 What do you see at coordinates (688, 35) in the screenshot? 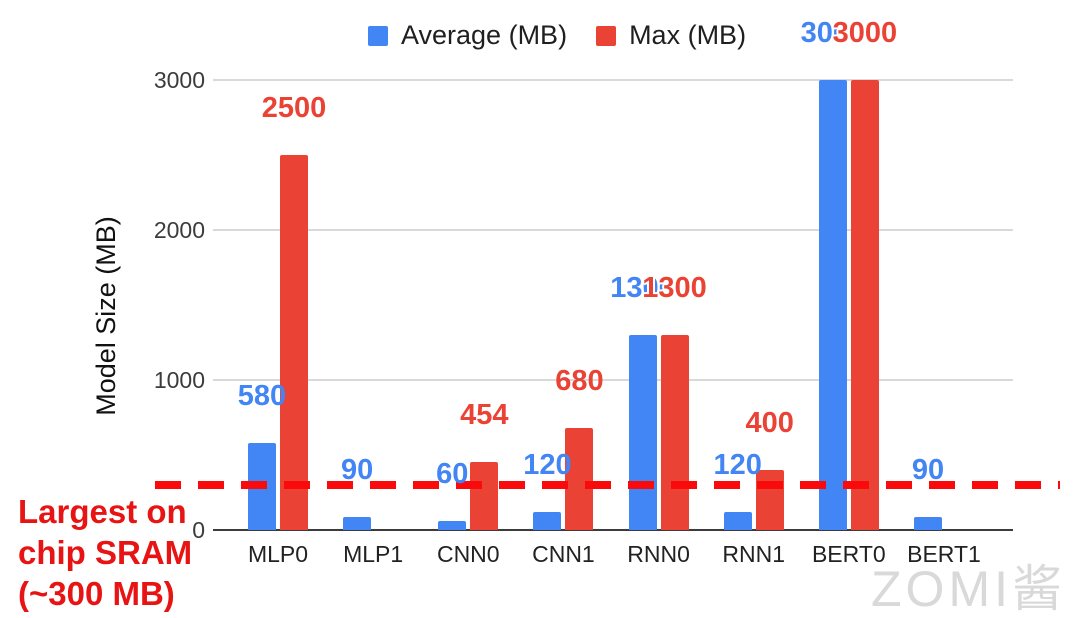
I see `legend-label-max: Max (MB)` at bounding box center [688, 35].